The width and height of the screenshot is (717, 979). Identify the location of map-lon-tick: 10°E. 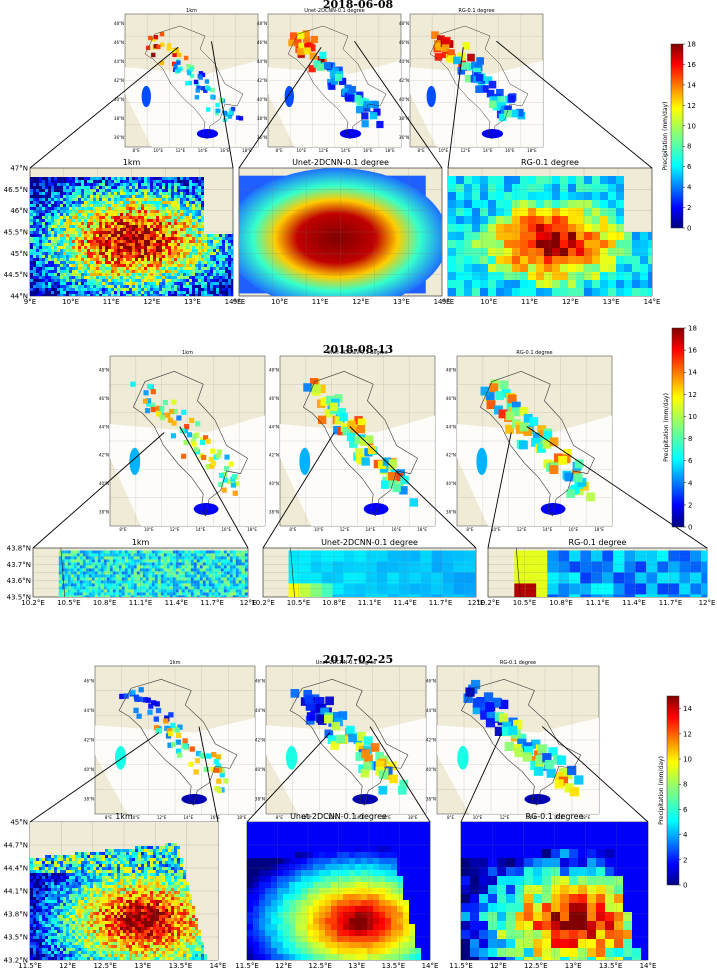
(149, 529).